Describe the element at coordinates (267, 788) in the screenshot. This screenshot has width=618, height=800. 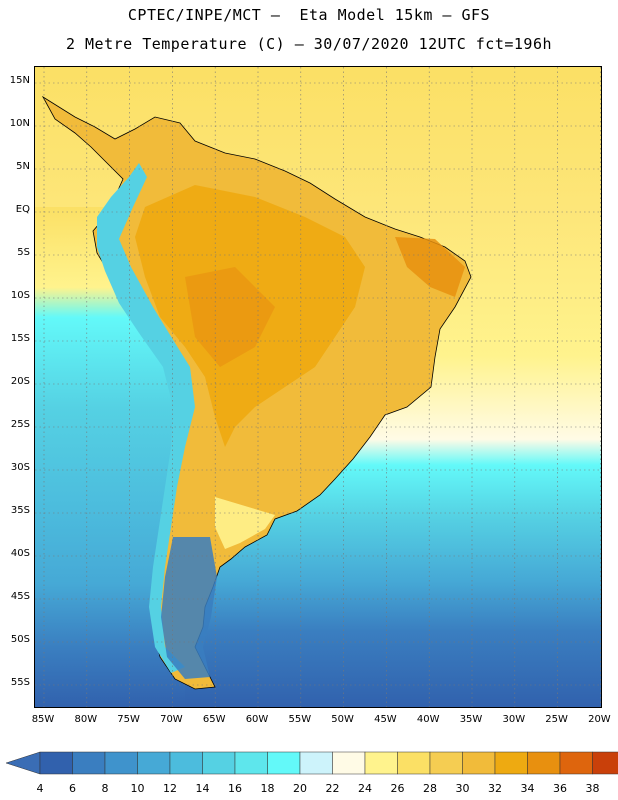
I see `colorbar-level-label: 18` at that location.